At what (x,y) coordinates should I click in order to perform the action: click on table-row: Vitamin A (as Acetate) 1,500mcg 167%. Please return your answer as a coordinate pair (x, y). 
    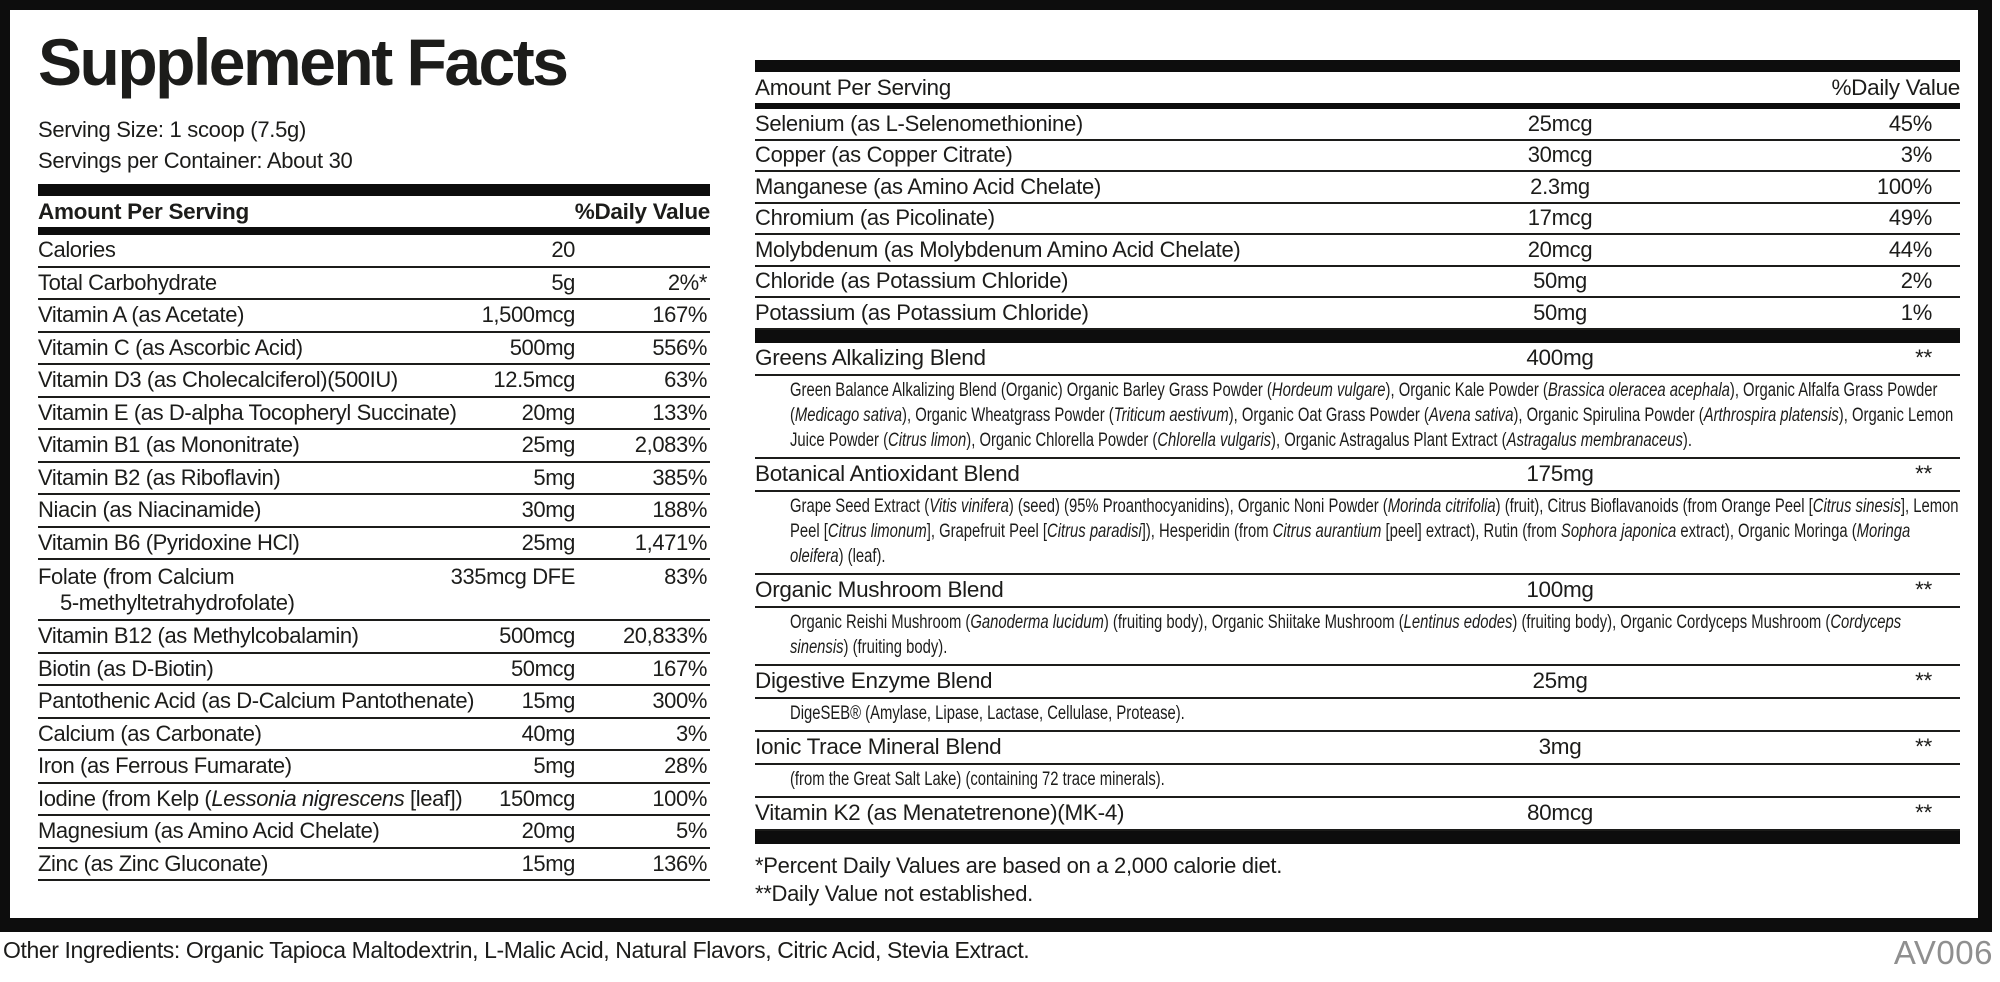
    Looking at the image, I should click on (374, 316).